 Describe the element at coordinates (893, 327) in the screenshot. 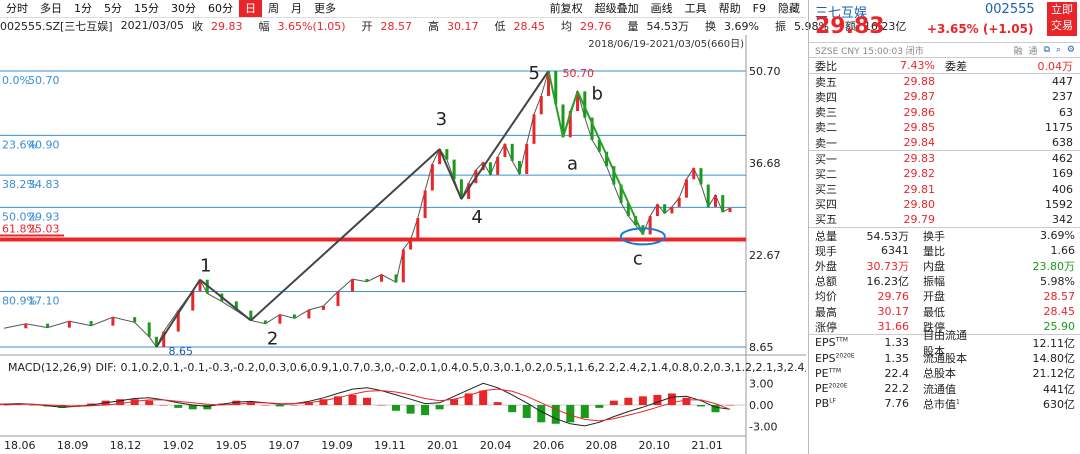

I see `stat-v-6: 31.66` at that location.